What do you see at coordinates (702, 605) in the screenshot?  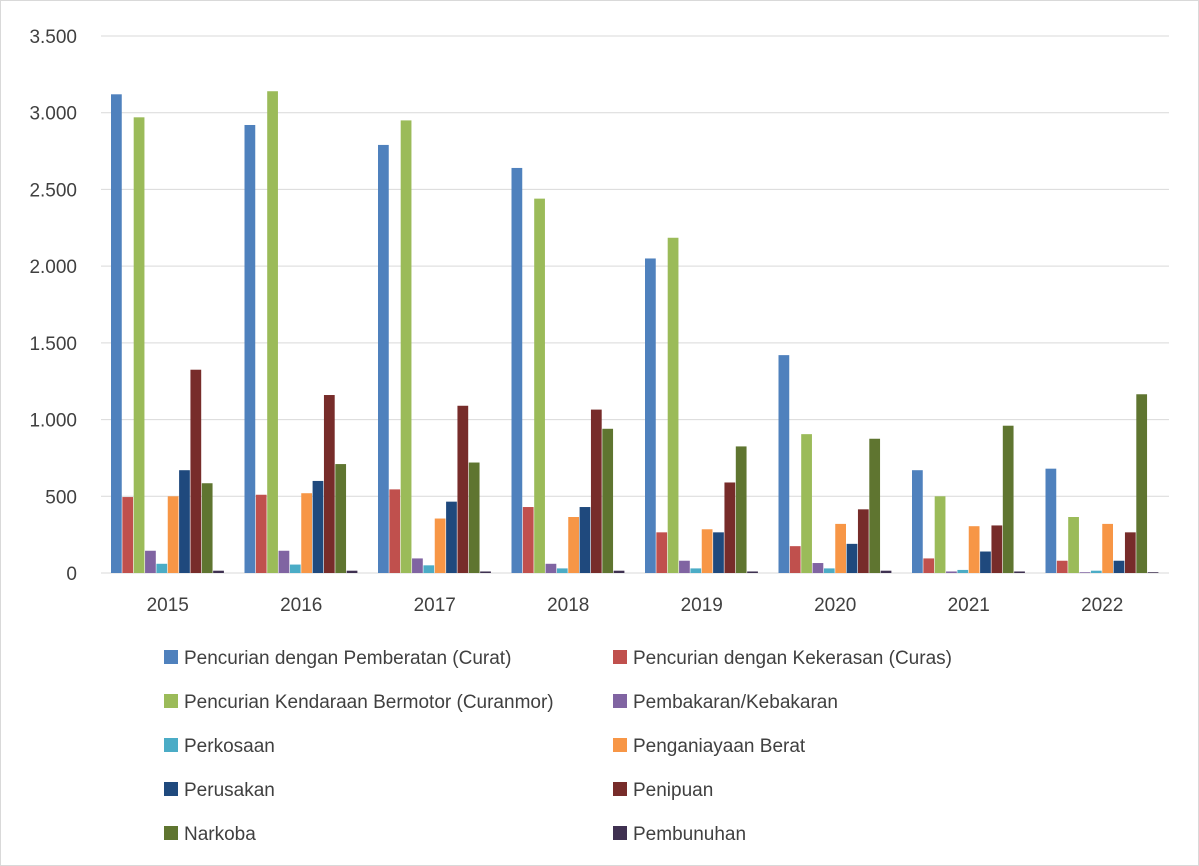 I see `x-tick-label: 2019` at bounding box center [702, 605].